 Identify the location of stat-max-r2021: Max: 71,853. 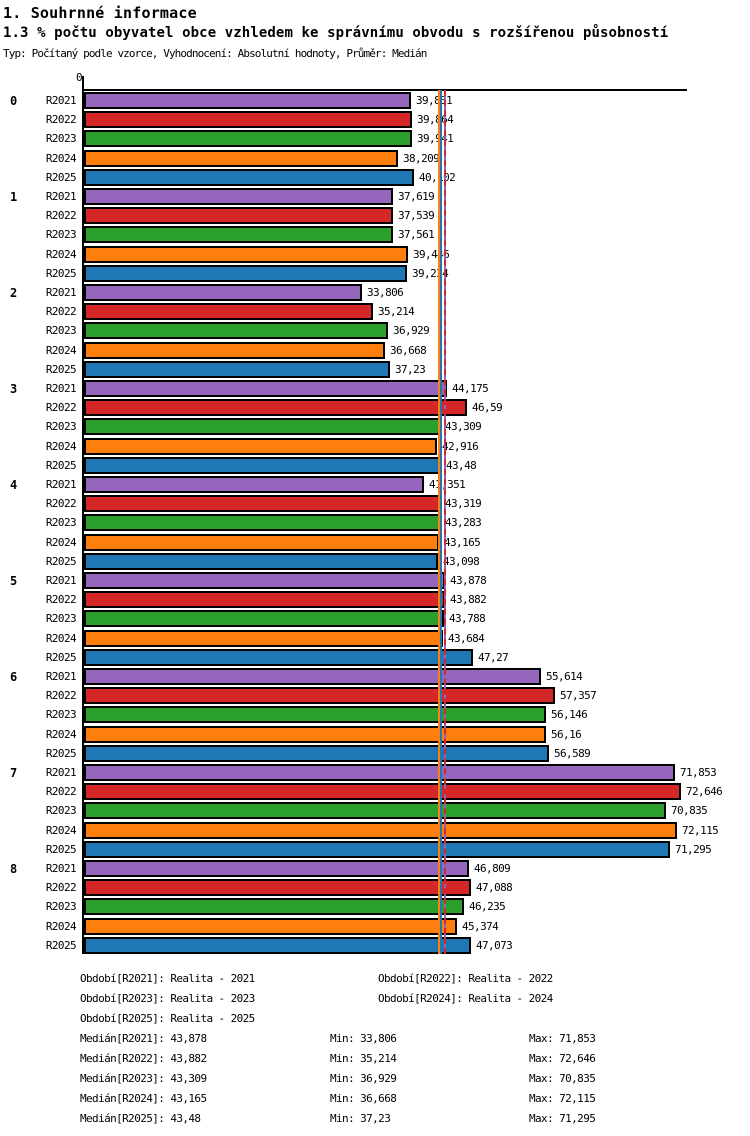
(562, 1038).